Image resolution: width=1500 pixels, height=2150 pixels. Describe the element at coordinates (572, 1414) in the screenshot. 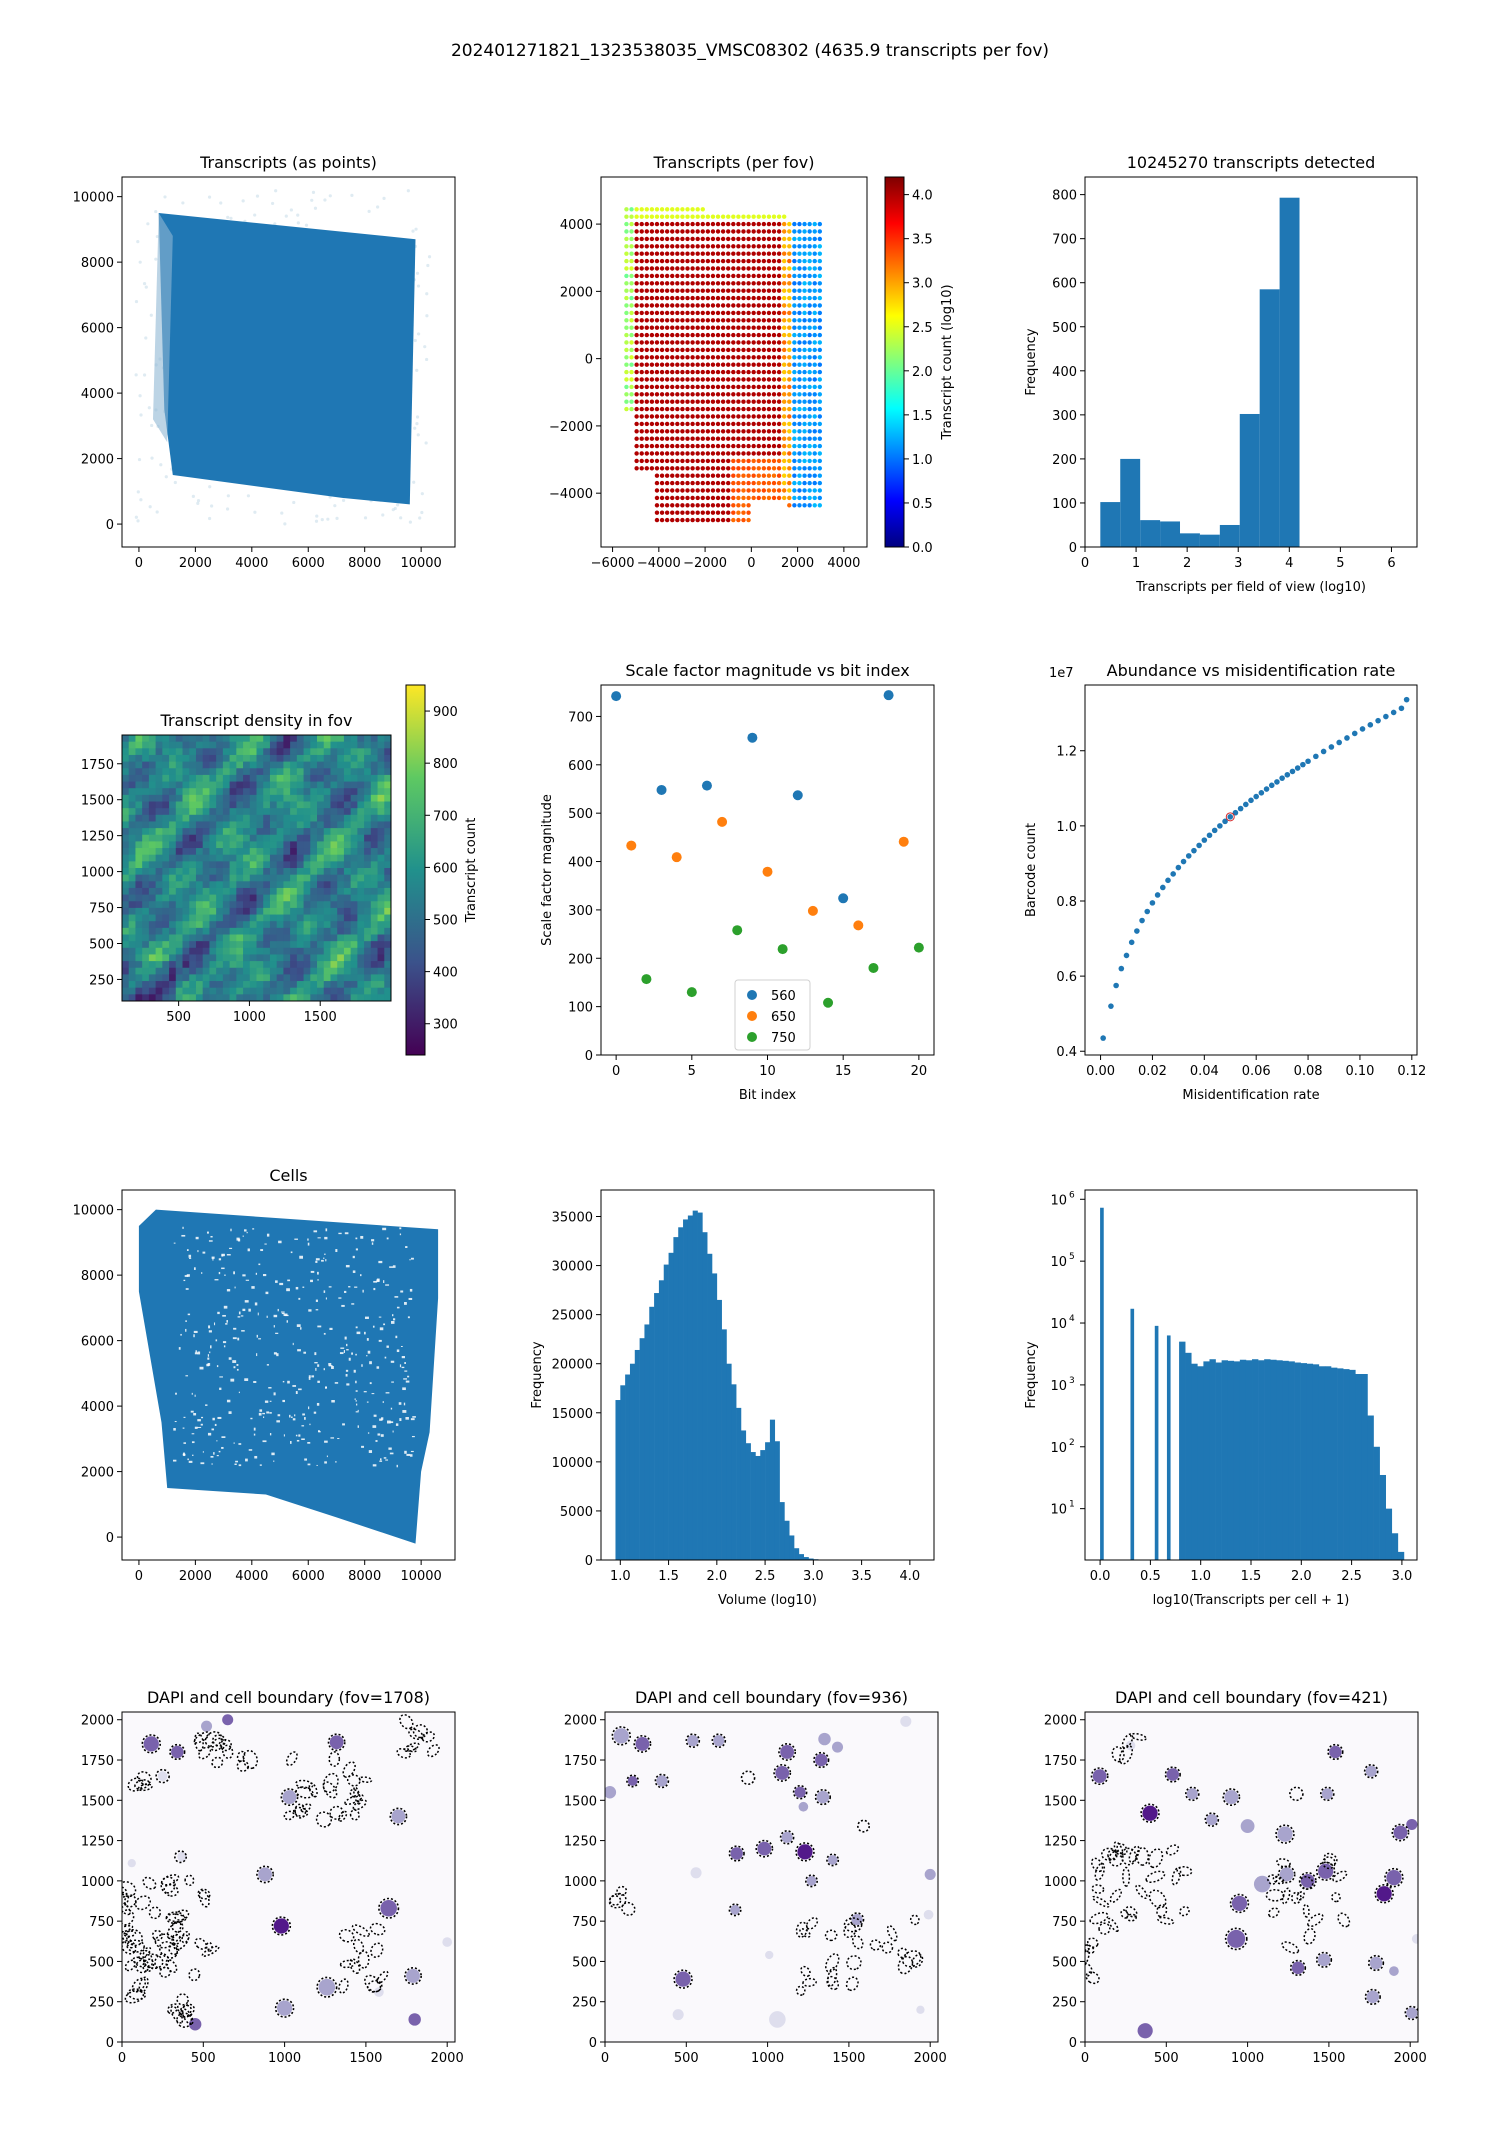

I see `y-tick-label: 15000` at that location.